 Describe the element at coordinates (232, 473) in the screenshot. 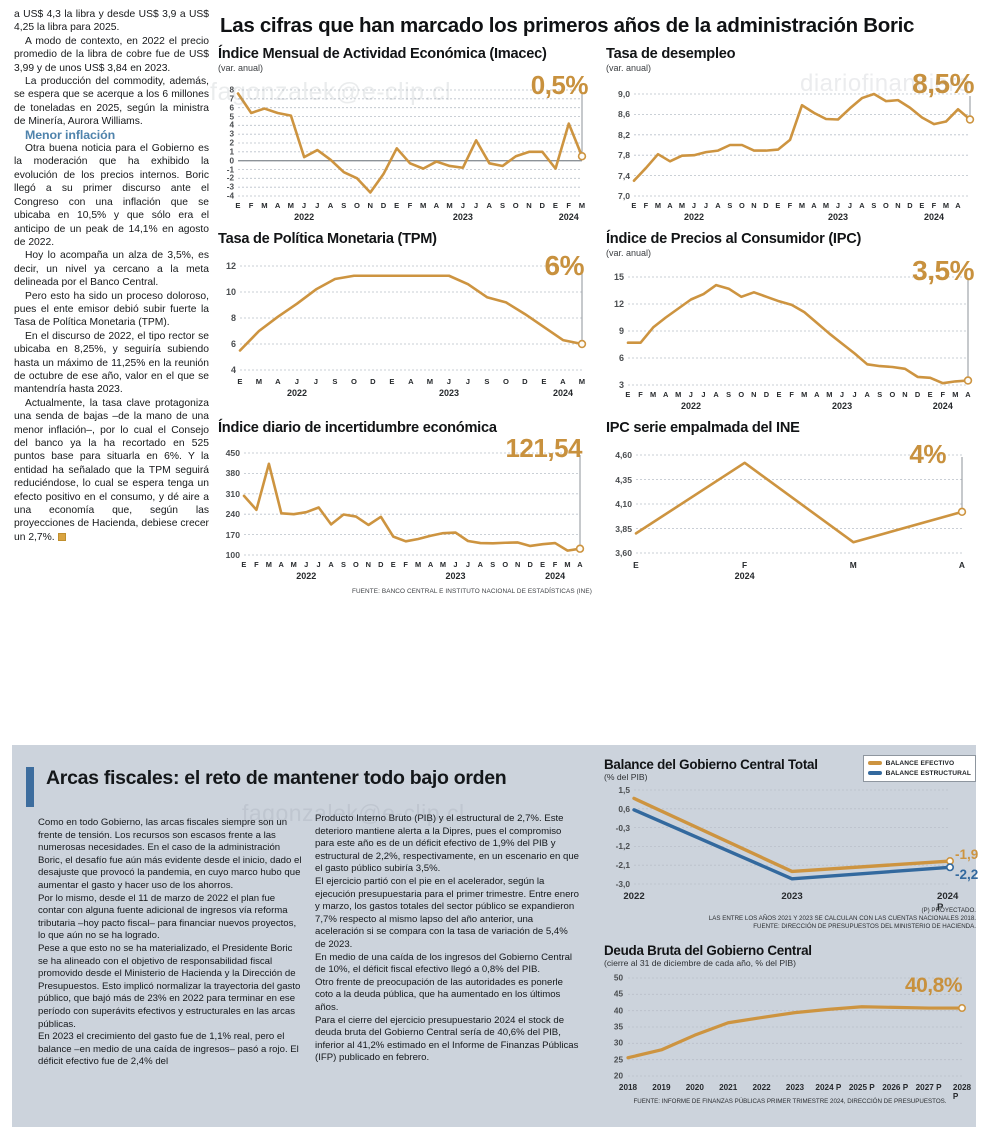

I see `y-axis-tick-label: 380` at that location.